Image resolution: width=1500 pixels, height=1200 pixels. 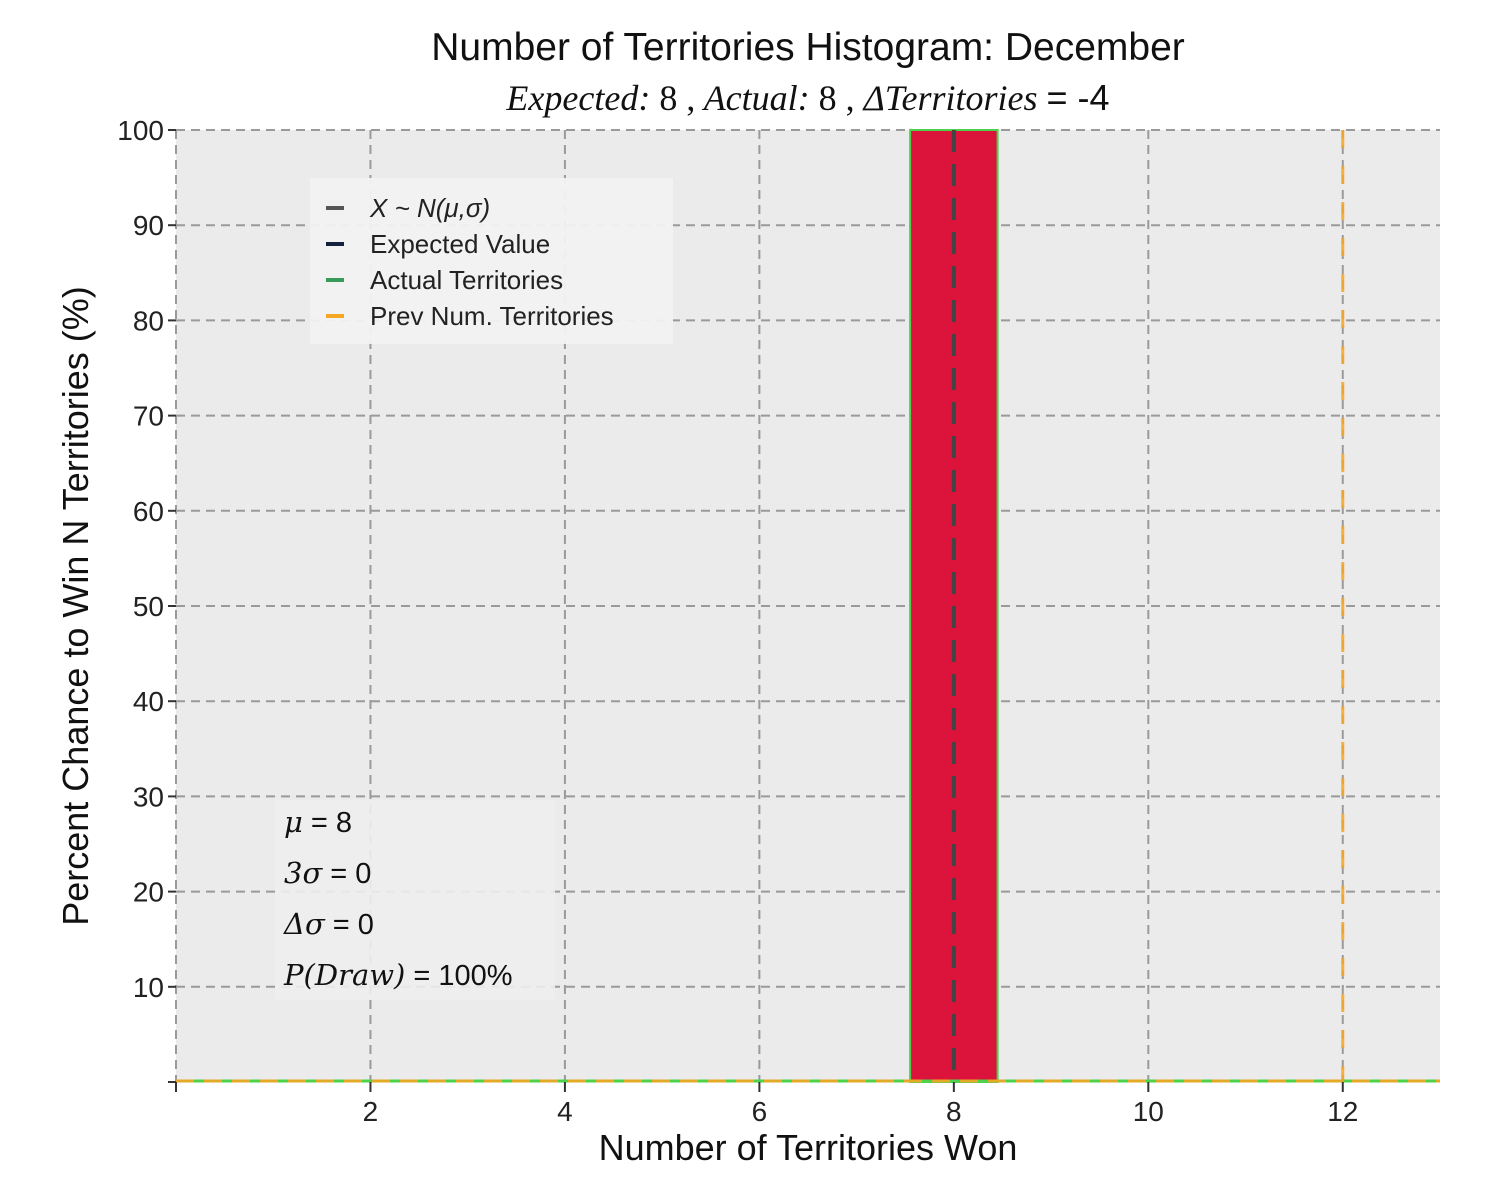 What do you see at coordinates (327, 823) in the screenshot?
I see `stat-value: = 8` at bounding box center [327, 823].